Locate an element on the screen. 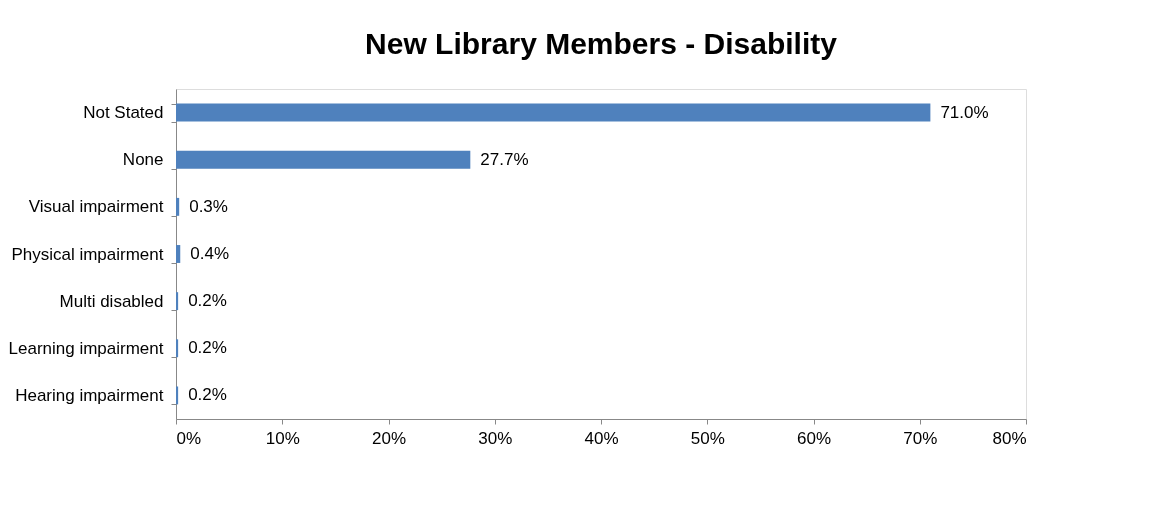 Image resolution: width=1163 pixels, height=511 pixels. x-tick-label: 10% is located at coordinates (282, 438).